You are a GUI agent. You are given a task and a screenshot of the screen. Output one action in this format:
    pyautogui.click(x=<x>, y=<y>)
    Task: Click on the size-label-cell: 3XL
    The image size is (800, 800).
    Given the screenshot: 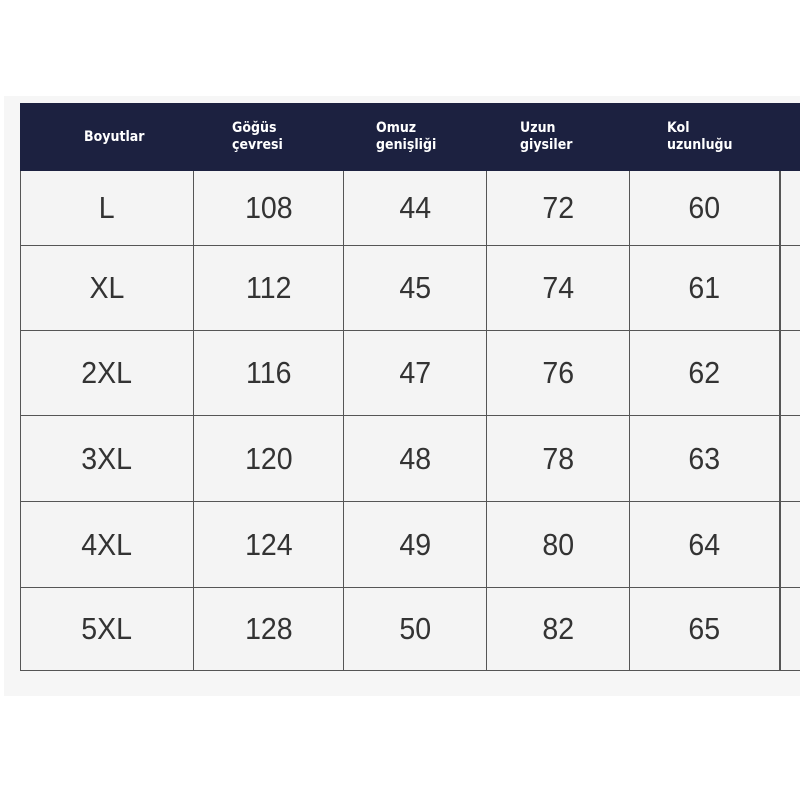 What is the action you would take?
    pyautogui.click(x=107, y=459)
    